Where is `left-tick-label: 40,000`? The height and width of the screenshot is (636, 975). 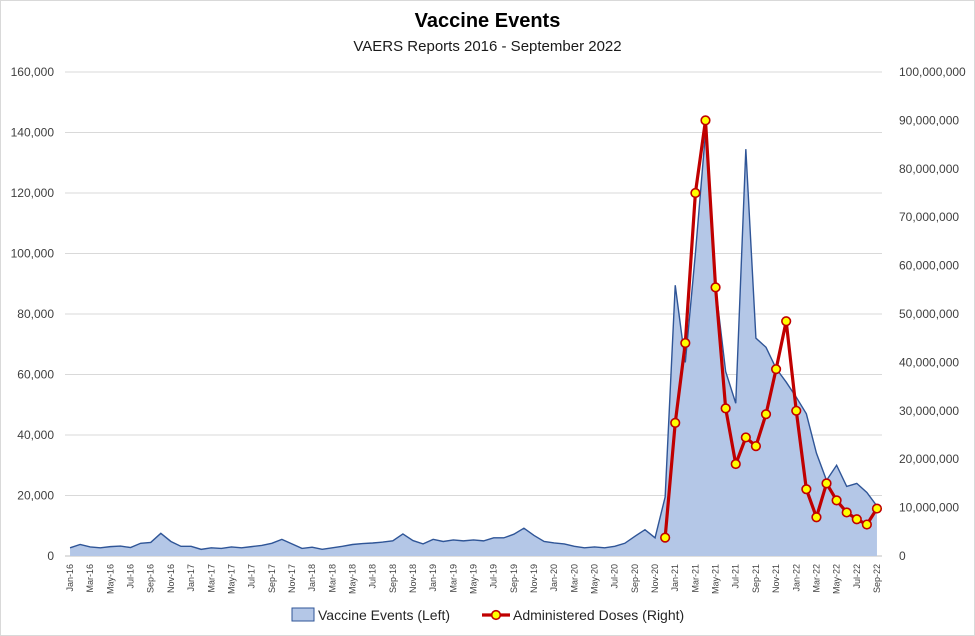
left-tick-label: 40,000 is located at coordinates (35, 435).